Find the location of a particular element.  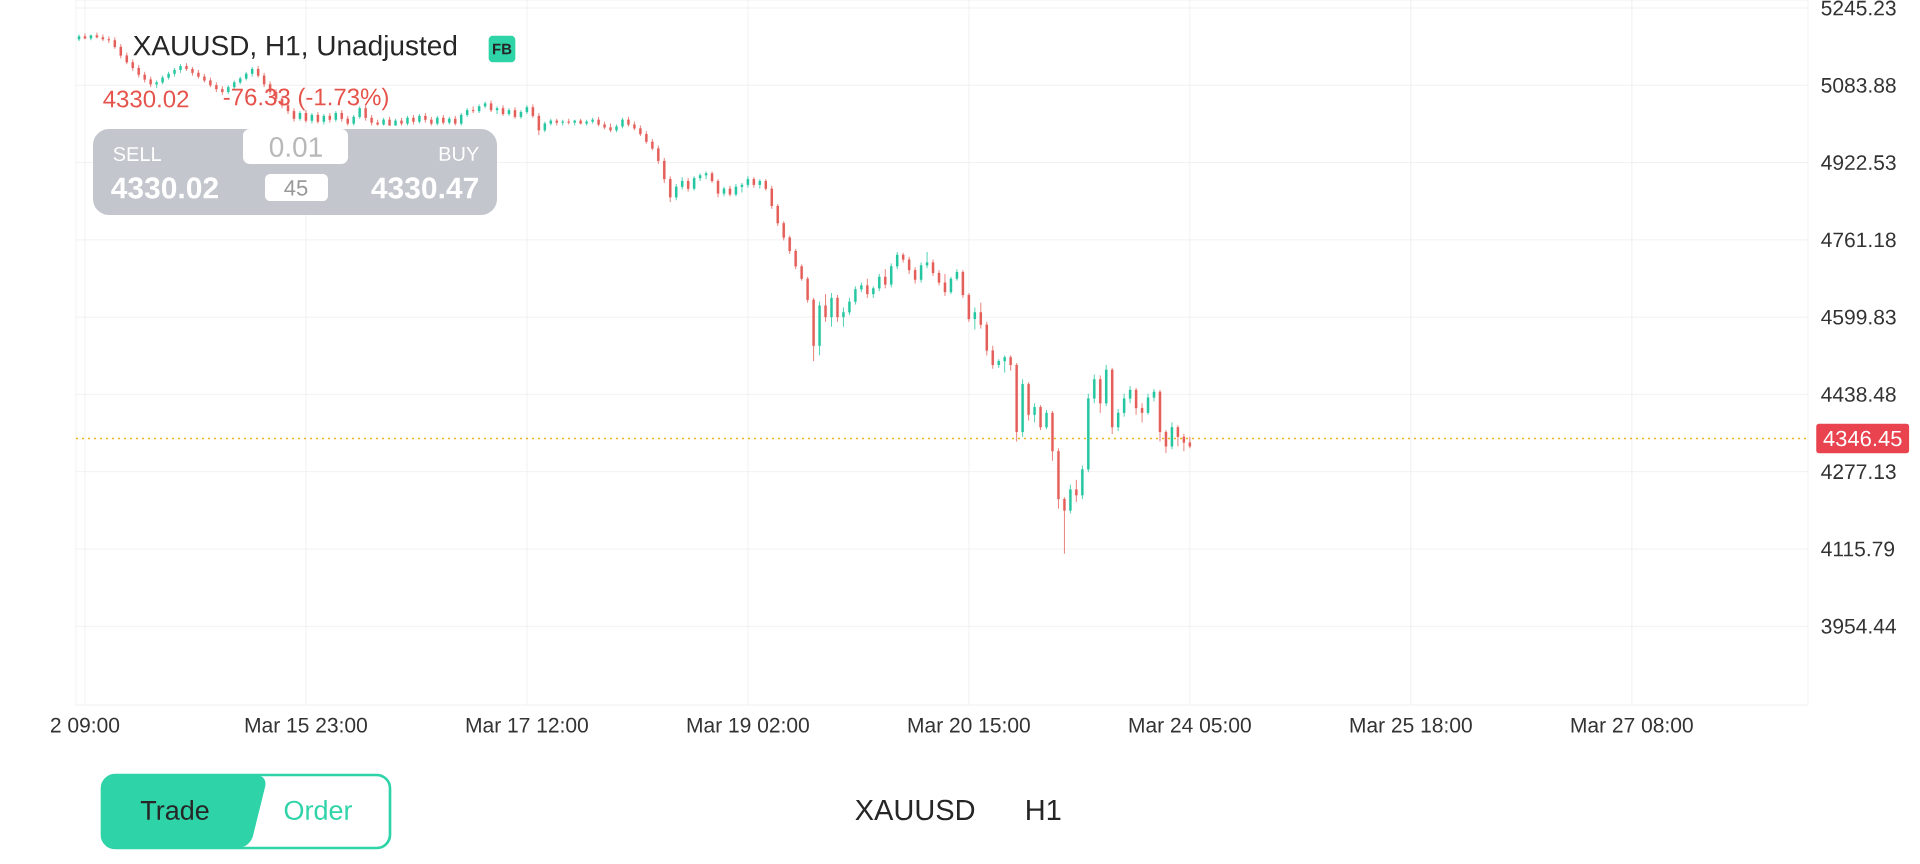

annotation: SELL is located at coordinates (137, 154).